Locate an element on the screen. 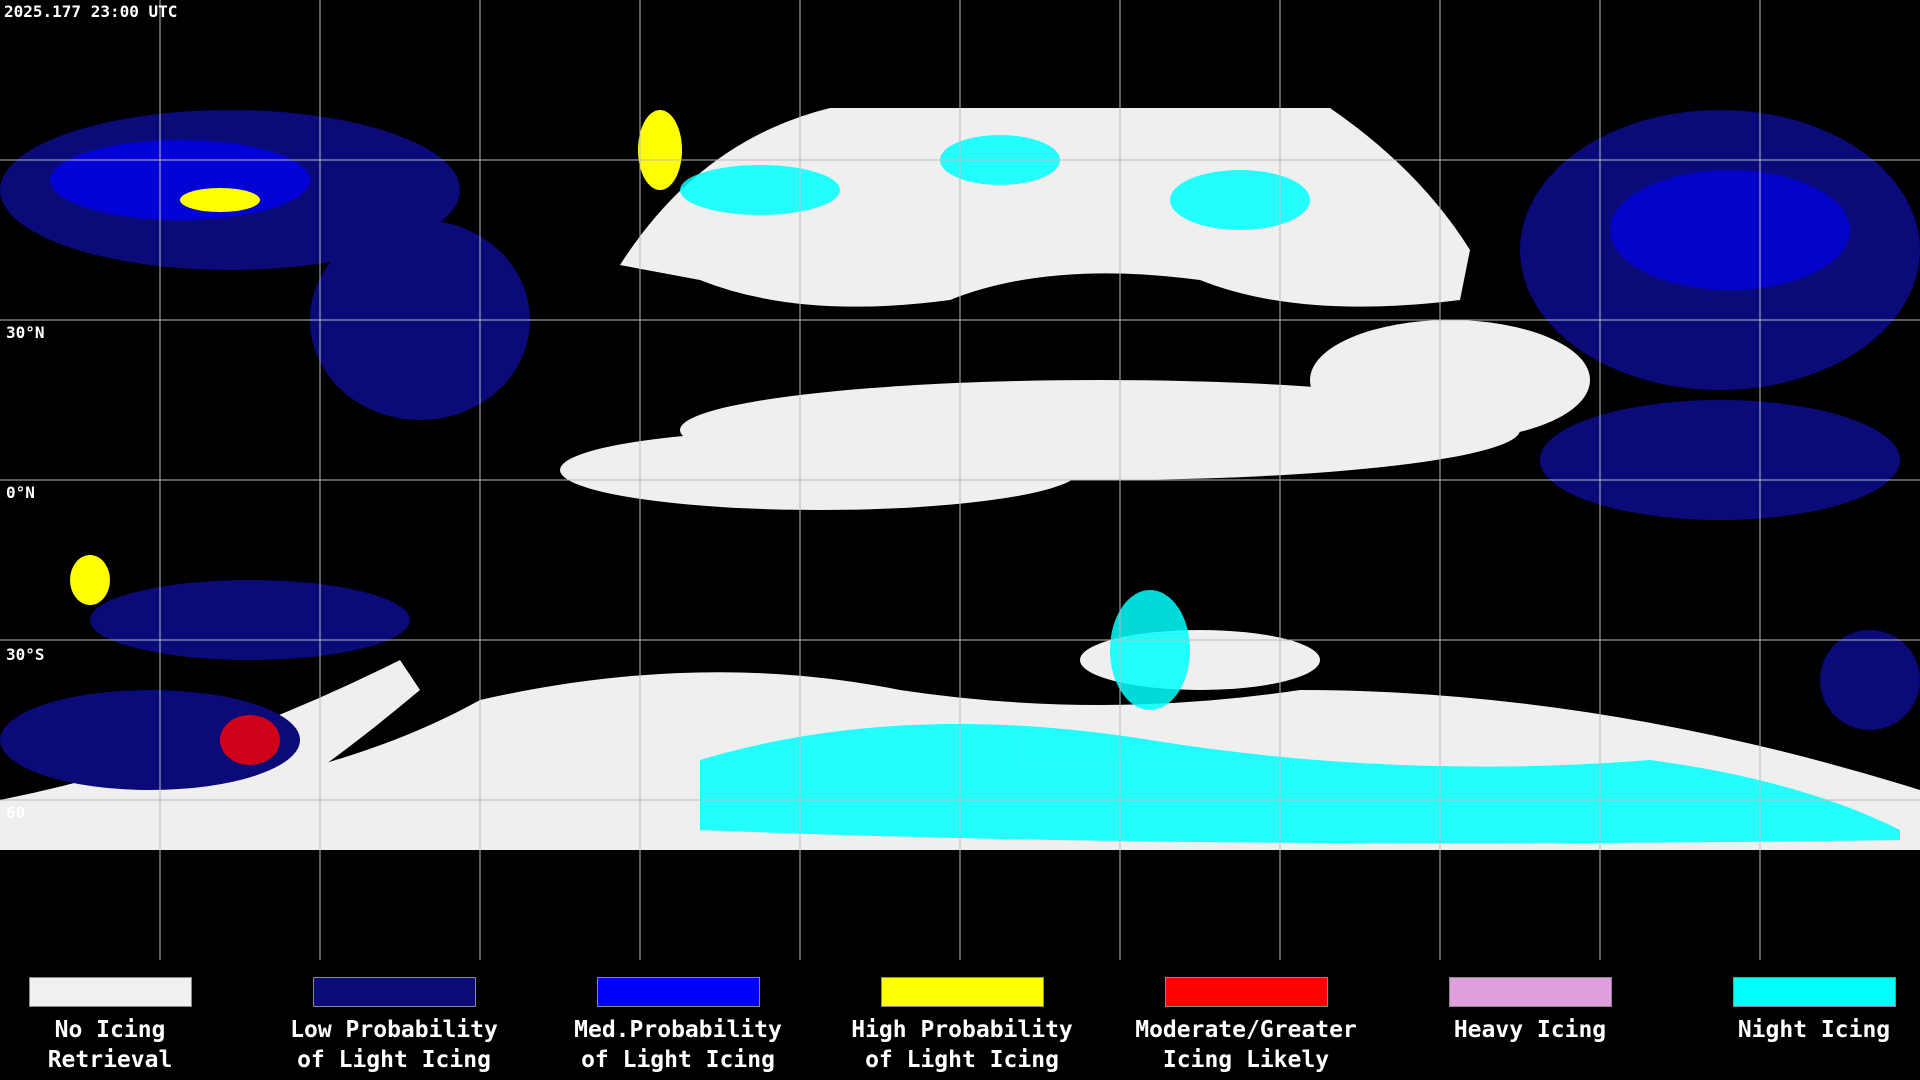  legend-text: Icing Likely is located at coordinates (1246, 1060).